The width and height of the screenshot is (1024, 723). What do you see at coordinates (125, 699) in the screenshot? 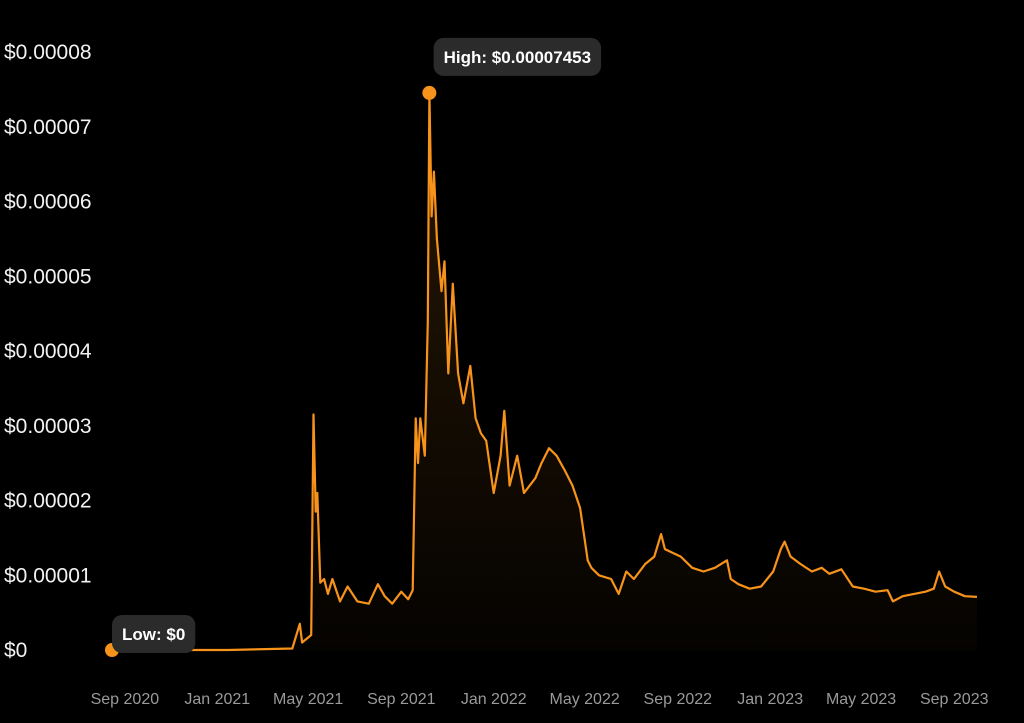
I see `x-tick-label: Sep 2020` at bounding box center [125, 699].